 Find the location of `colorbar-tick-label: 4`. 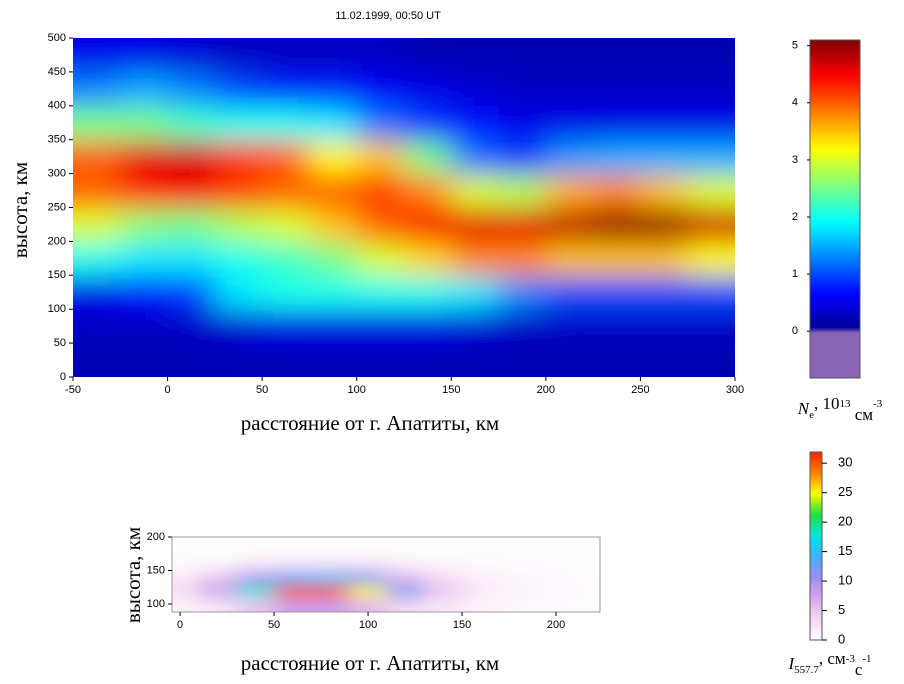

colorbar-tick-label: 4 is located at coordinates (795, 103).